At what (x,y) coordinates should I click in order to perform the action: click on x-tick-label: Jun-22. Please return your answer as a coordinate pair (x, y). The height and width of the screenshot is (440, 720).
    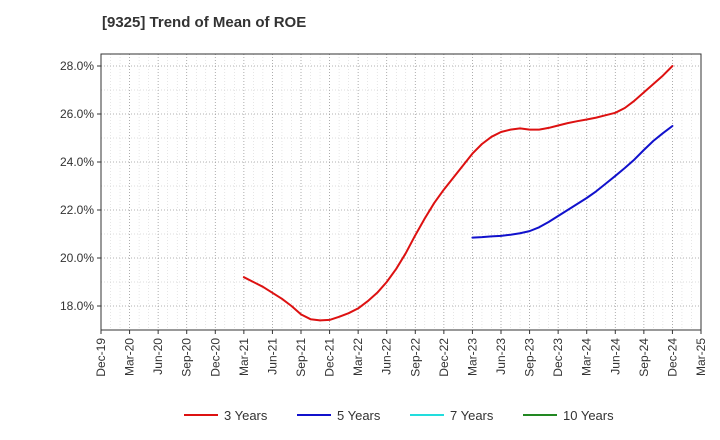
    Looking at the image, I should click on (387, 356).